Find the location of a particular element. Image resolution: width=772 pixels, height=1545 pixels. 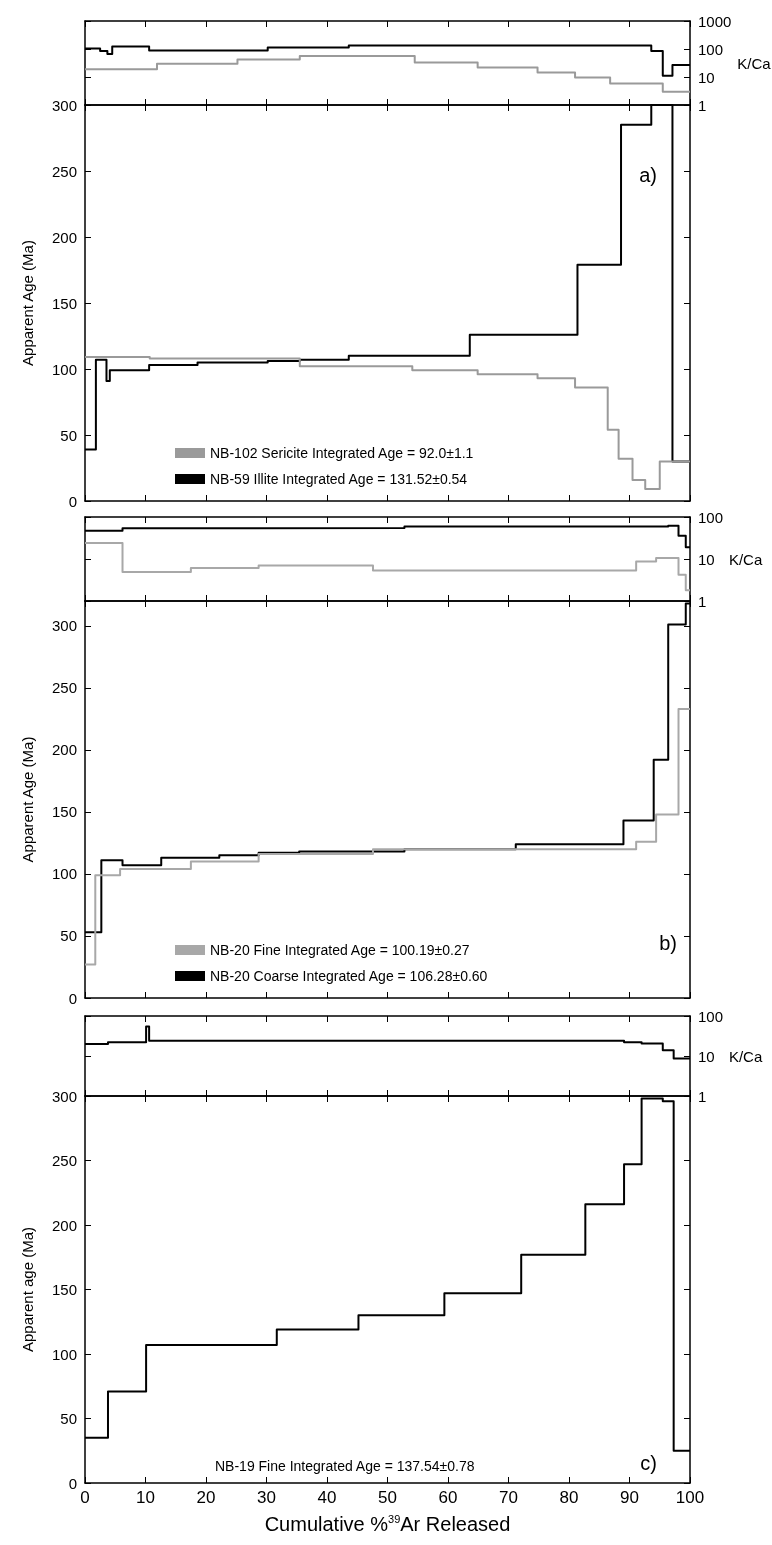

x-tick-label: 30 is located at coordinates (266, 1497).